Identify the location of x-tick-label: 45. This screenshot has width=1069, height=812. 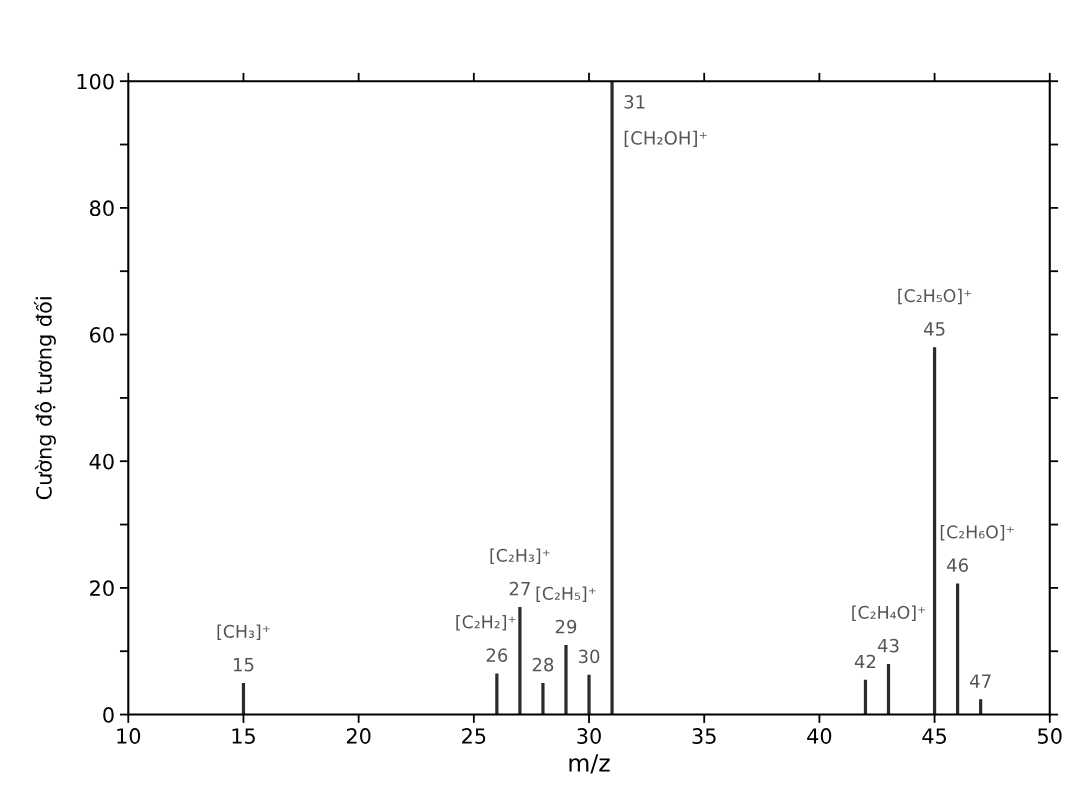
(934, 736).